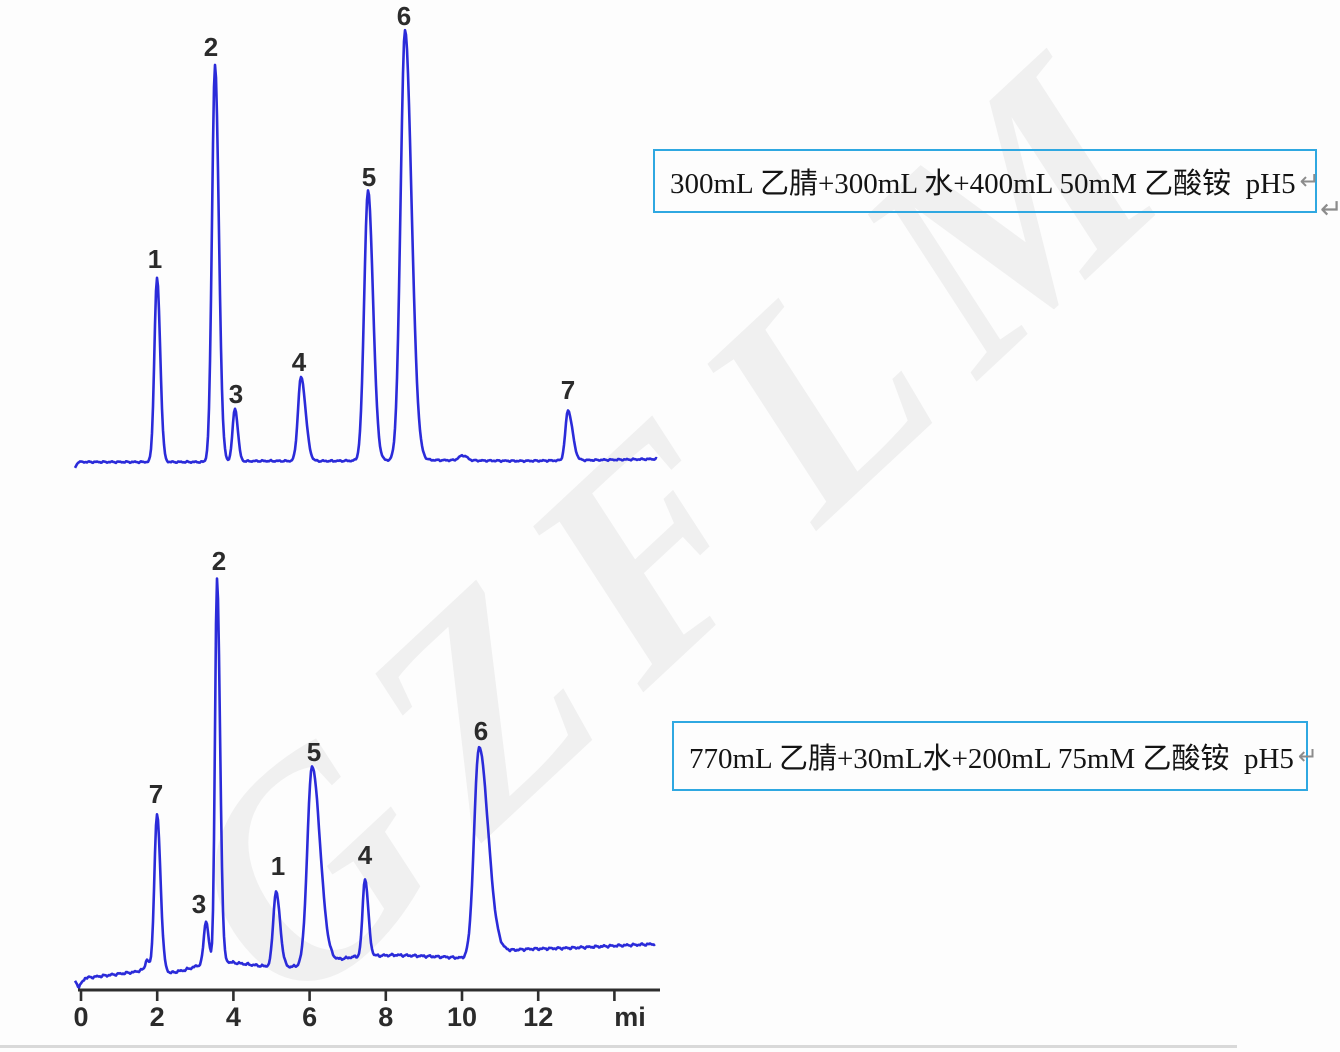  What do you see at coordinates (630, 1017) in the screenshot?
I see `axis-unit-label: mi` at bounding box center [630, 1017].